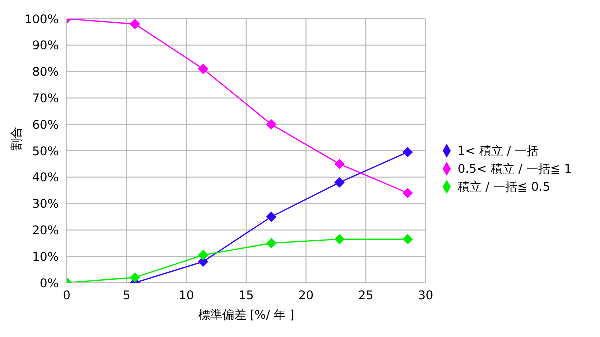  I want to click on y-tick-label: 100%, so click(41, 19).